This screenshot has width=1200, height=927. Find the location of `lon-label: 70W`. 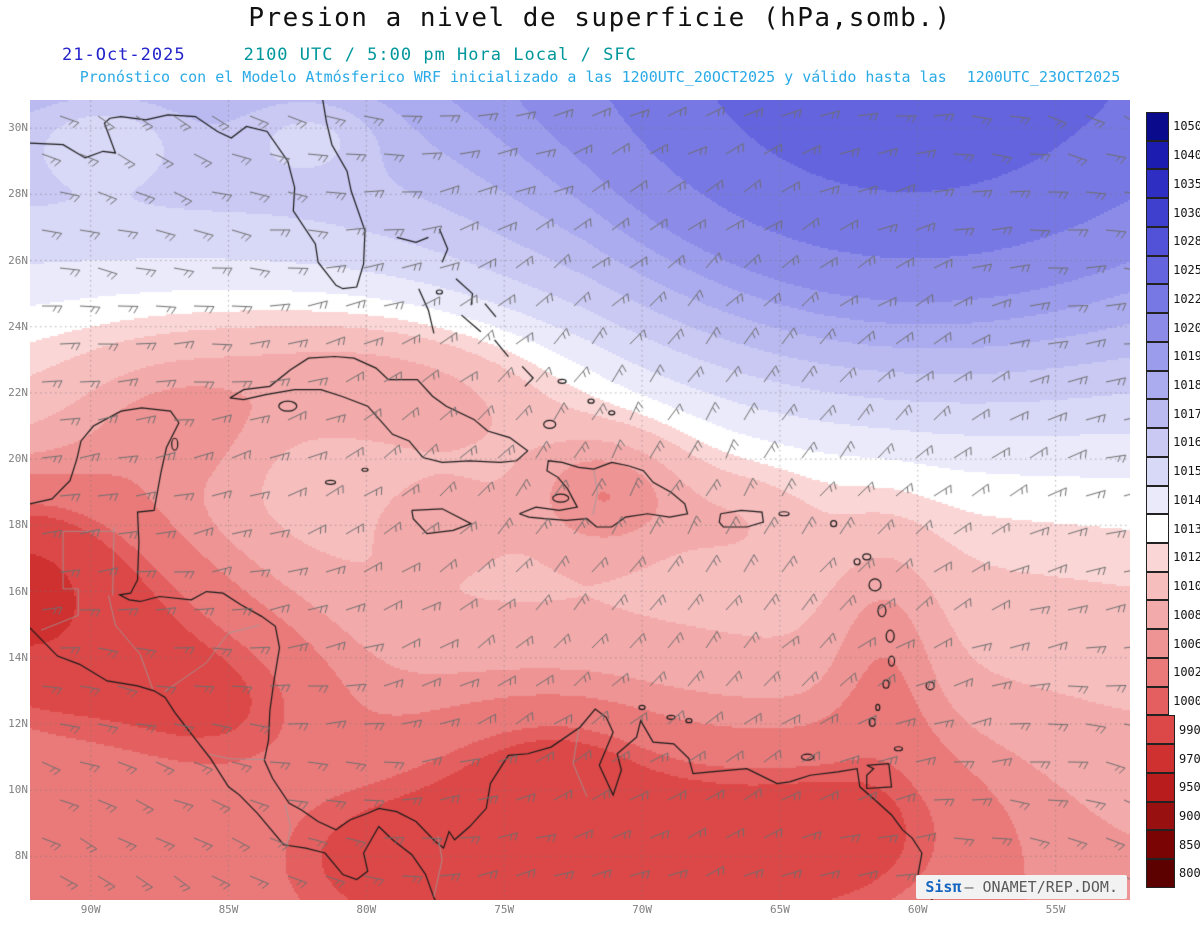

lon-label: 70W is located at coordinates (642, 909).